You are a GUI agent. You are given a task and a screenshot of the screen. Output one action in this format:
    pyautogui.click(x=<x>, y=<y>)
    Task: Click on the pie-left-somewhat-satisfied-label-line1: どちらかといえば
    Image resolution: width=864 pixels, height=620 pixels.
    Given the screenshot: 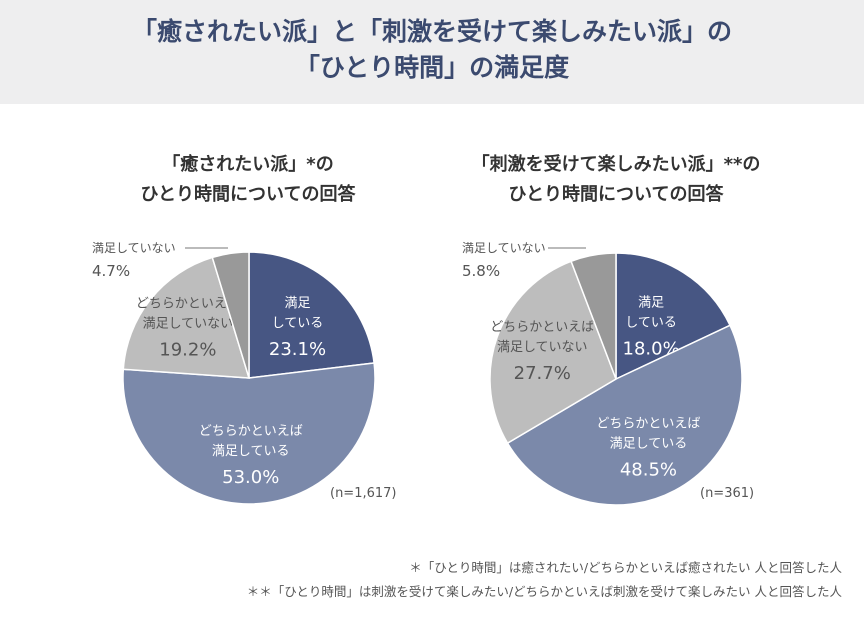 What is the action you would take?
    pyautogui.click(x=251, y=431)
    